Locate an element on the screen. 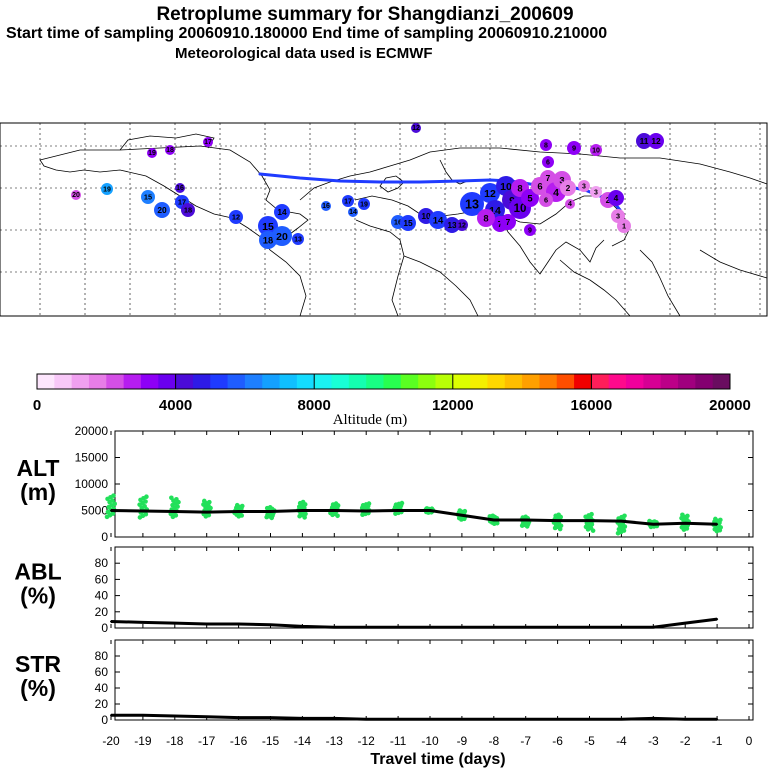 Image resolution: width=768 pixels, height=768 pixels. plume-cluster: 9 is located at coordinates (574, 148).